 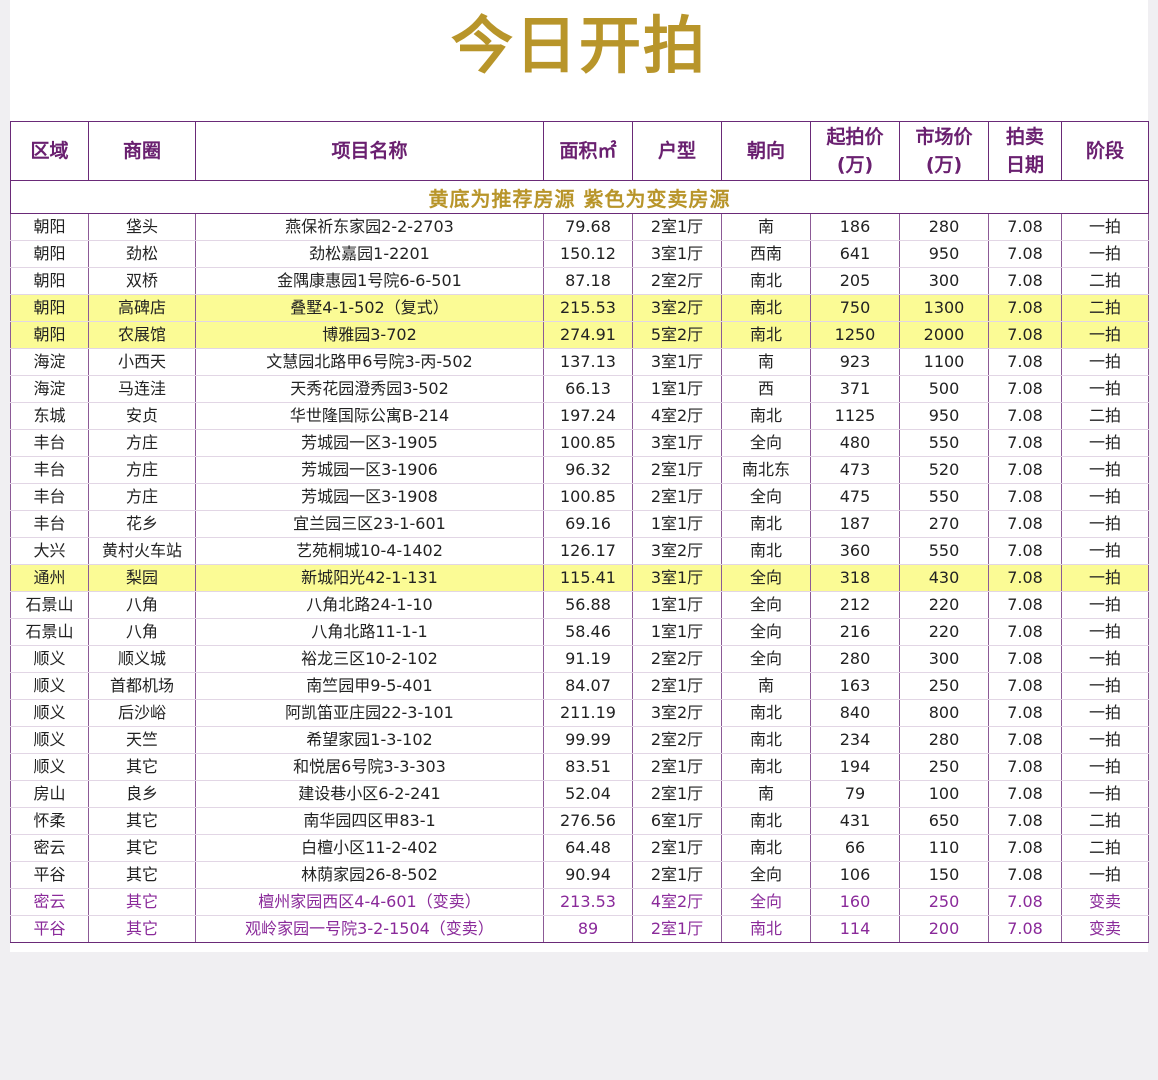 What do you see at coordinates (855, 389) in the screenshot?
I see `cell-start-price: 371` at bounding box center [855, 389].